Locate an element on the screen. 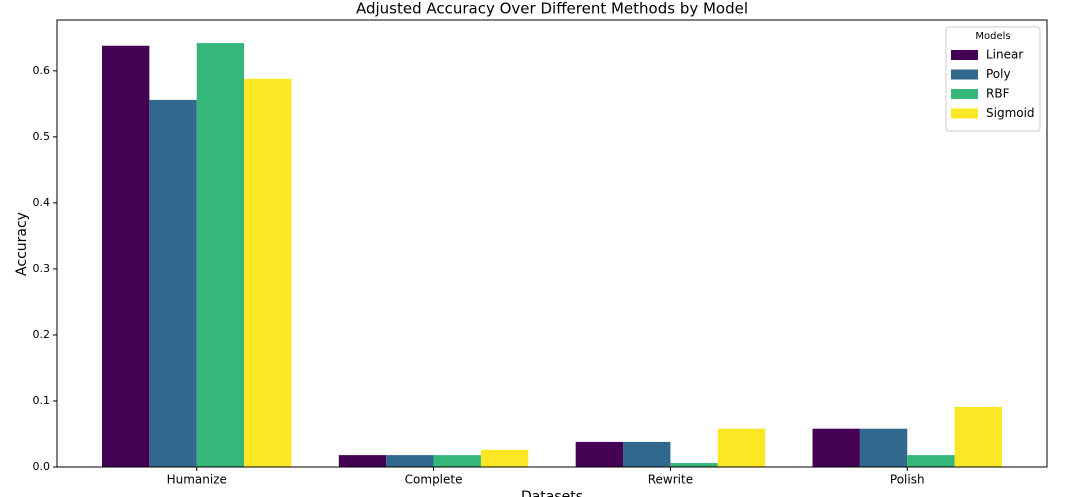  x-tick-label: Humanize is located at coordinates (197, 480).